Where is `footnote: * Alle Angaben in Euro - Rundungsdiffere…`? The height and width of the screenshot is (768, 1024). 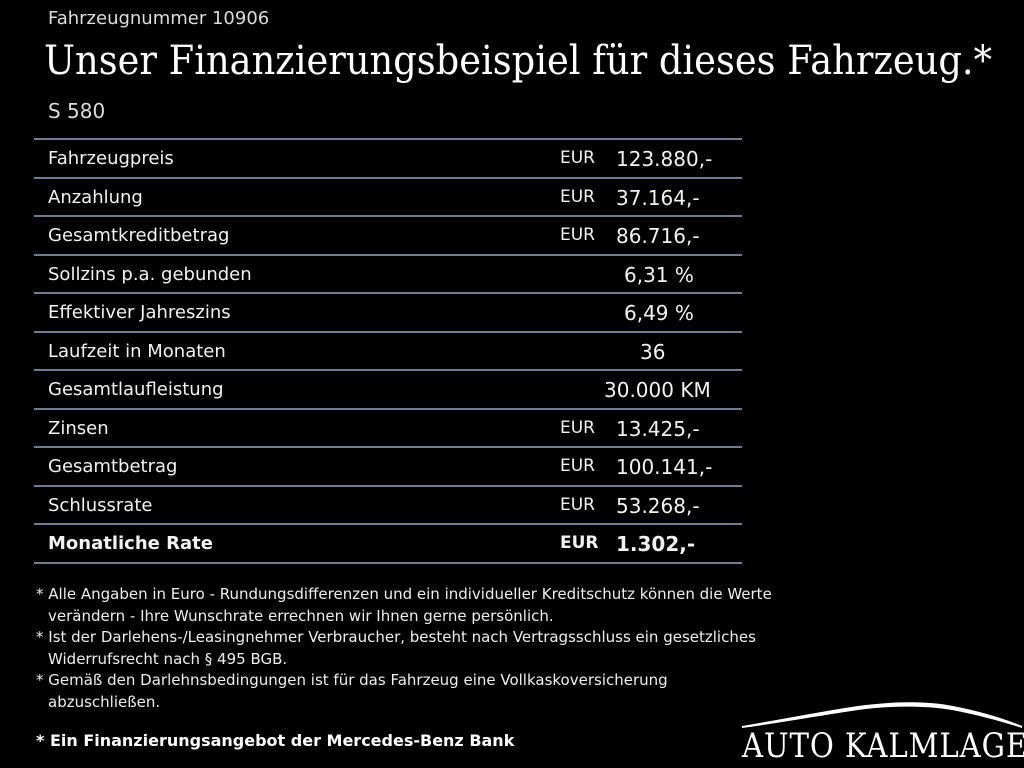
footnote: * Alle Angaben in Euro - Rundungsdiffere… is located at coordinates (404, 605).